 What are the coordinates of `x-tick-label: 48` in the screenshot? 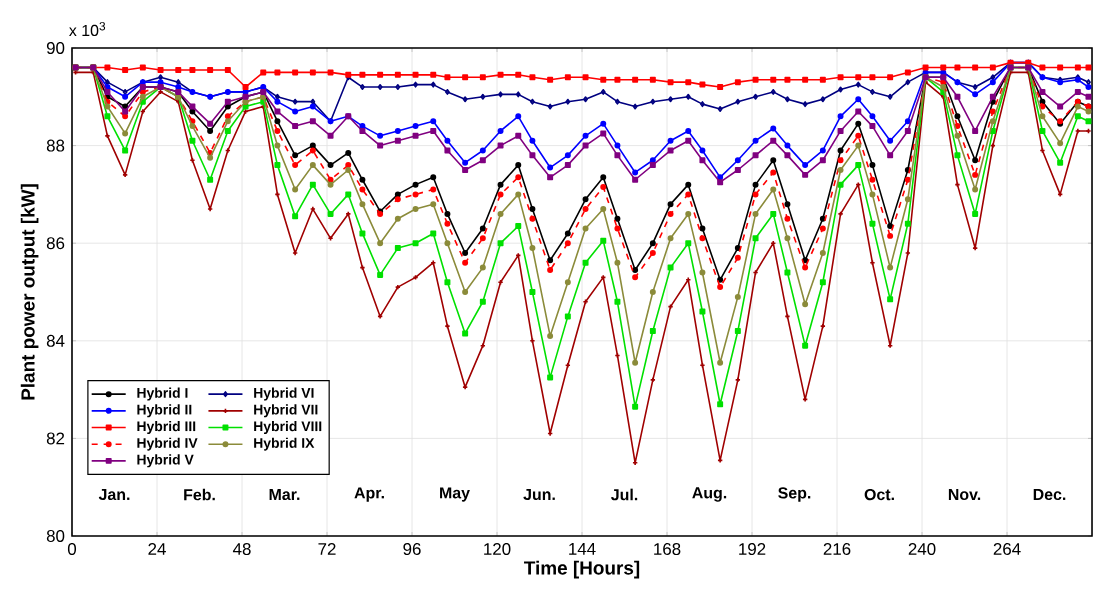 It's located at (241, 549).